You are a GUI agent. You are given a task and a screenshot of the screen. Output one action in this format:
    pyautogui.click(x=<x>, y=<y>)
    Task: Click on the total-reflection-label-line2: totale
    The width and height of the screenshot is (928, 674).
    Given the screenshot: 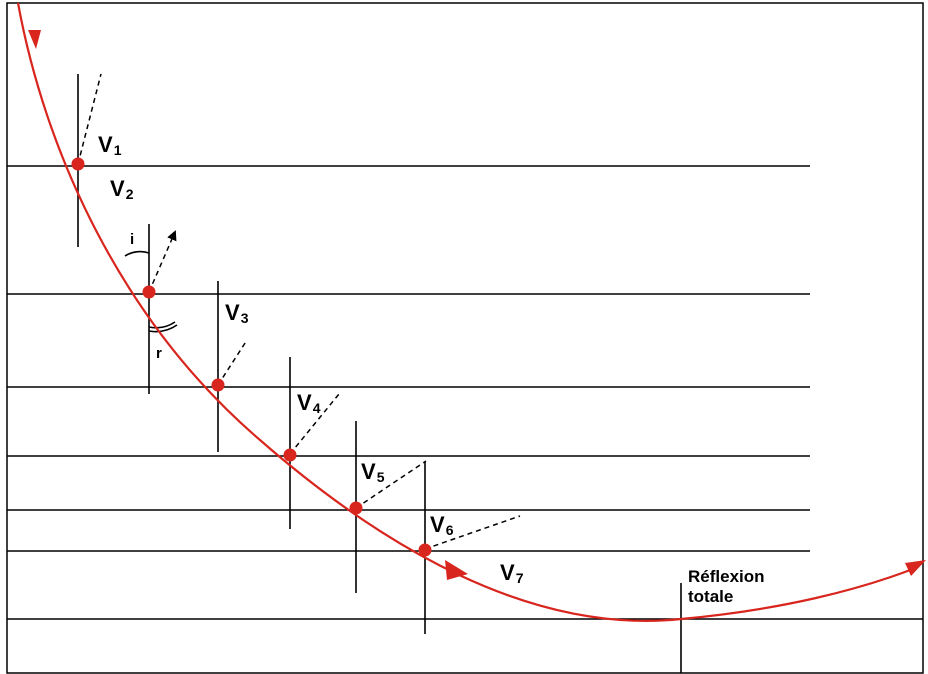 What is the action you would take?
    pyautogui.click(x=710, y=596)
    